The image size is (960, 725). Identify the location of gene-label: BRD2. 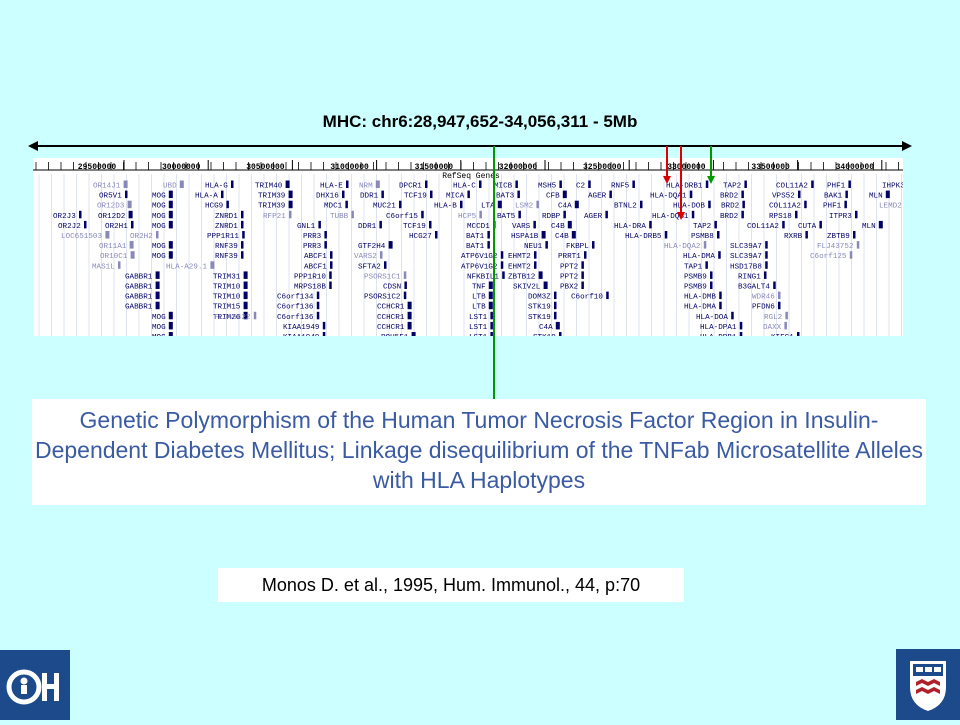
(730, 207).